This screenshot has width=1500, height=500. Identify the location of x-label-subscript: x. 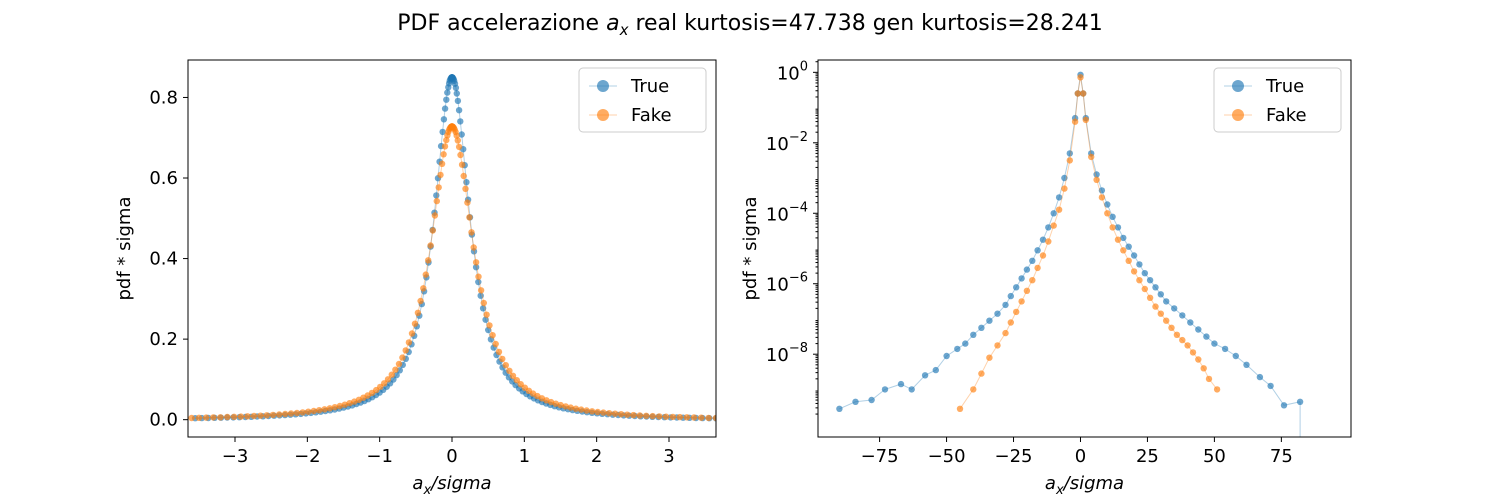
(1059, 490).